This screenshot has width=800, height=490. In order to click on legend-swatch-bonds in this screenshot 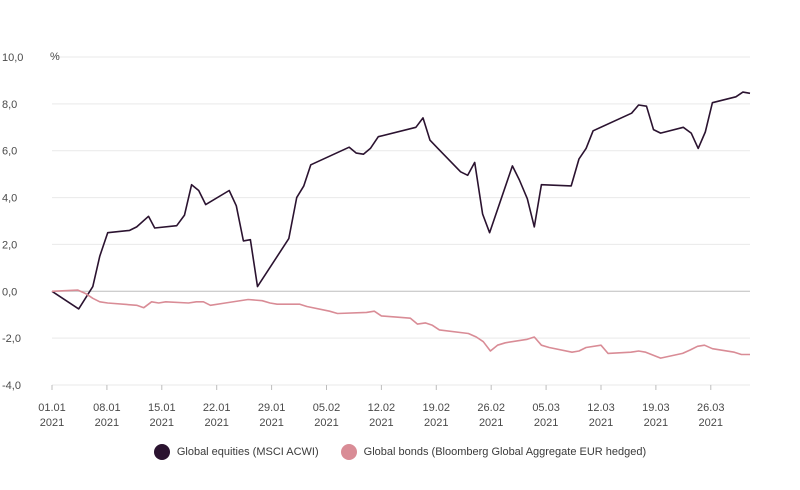, I will do `click(348, 452)`.